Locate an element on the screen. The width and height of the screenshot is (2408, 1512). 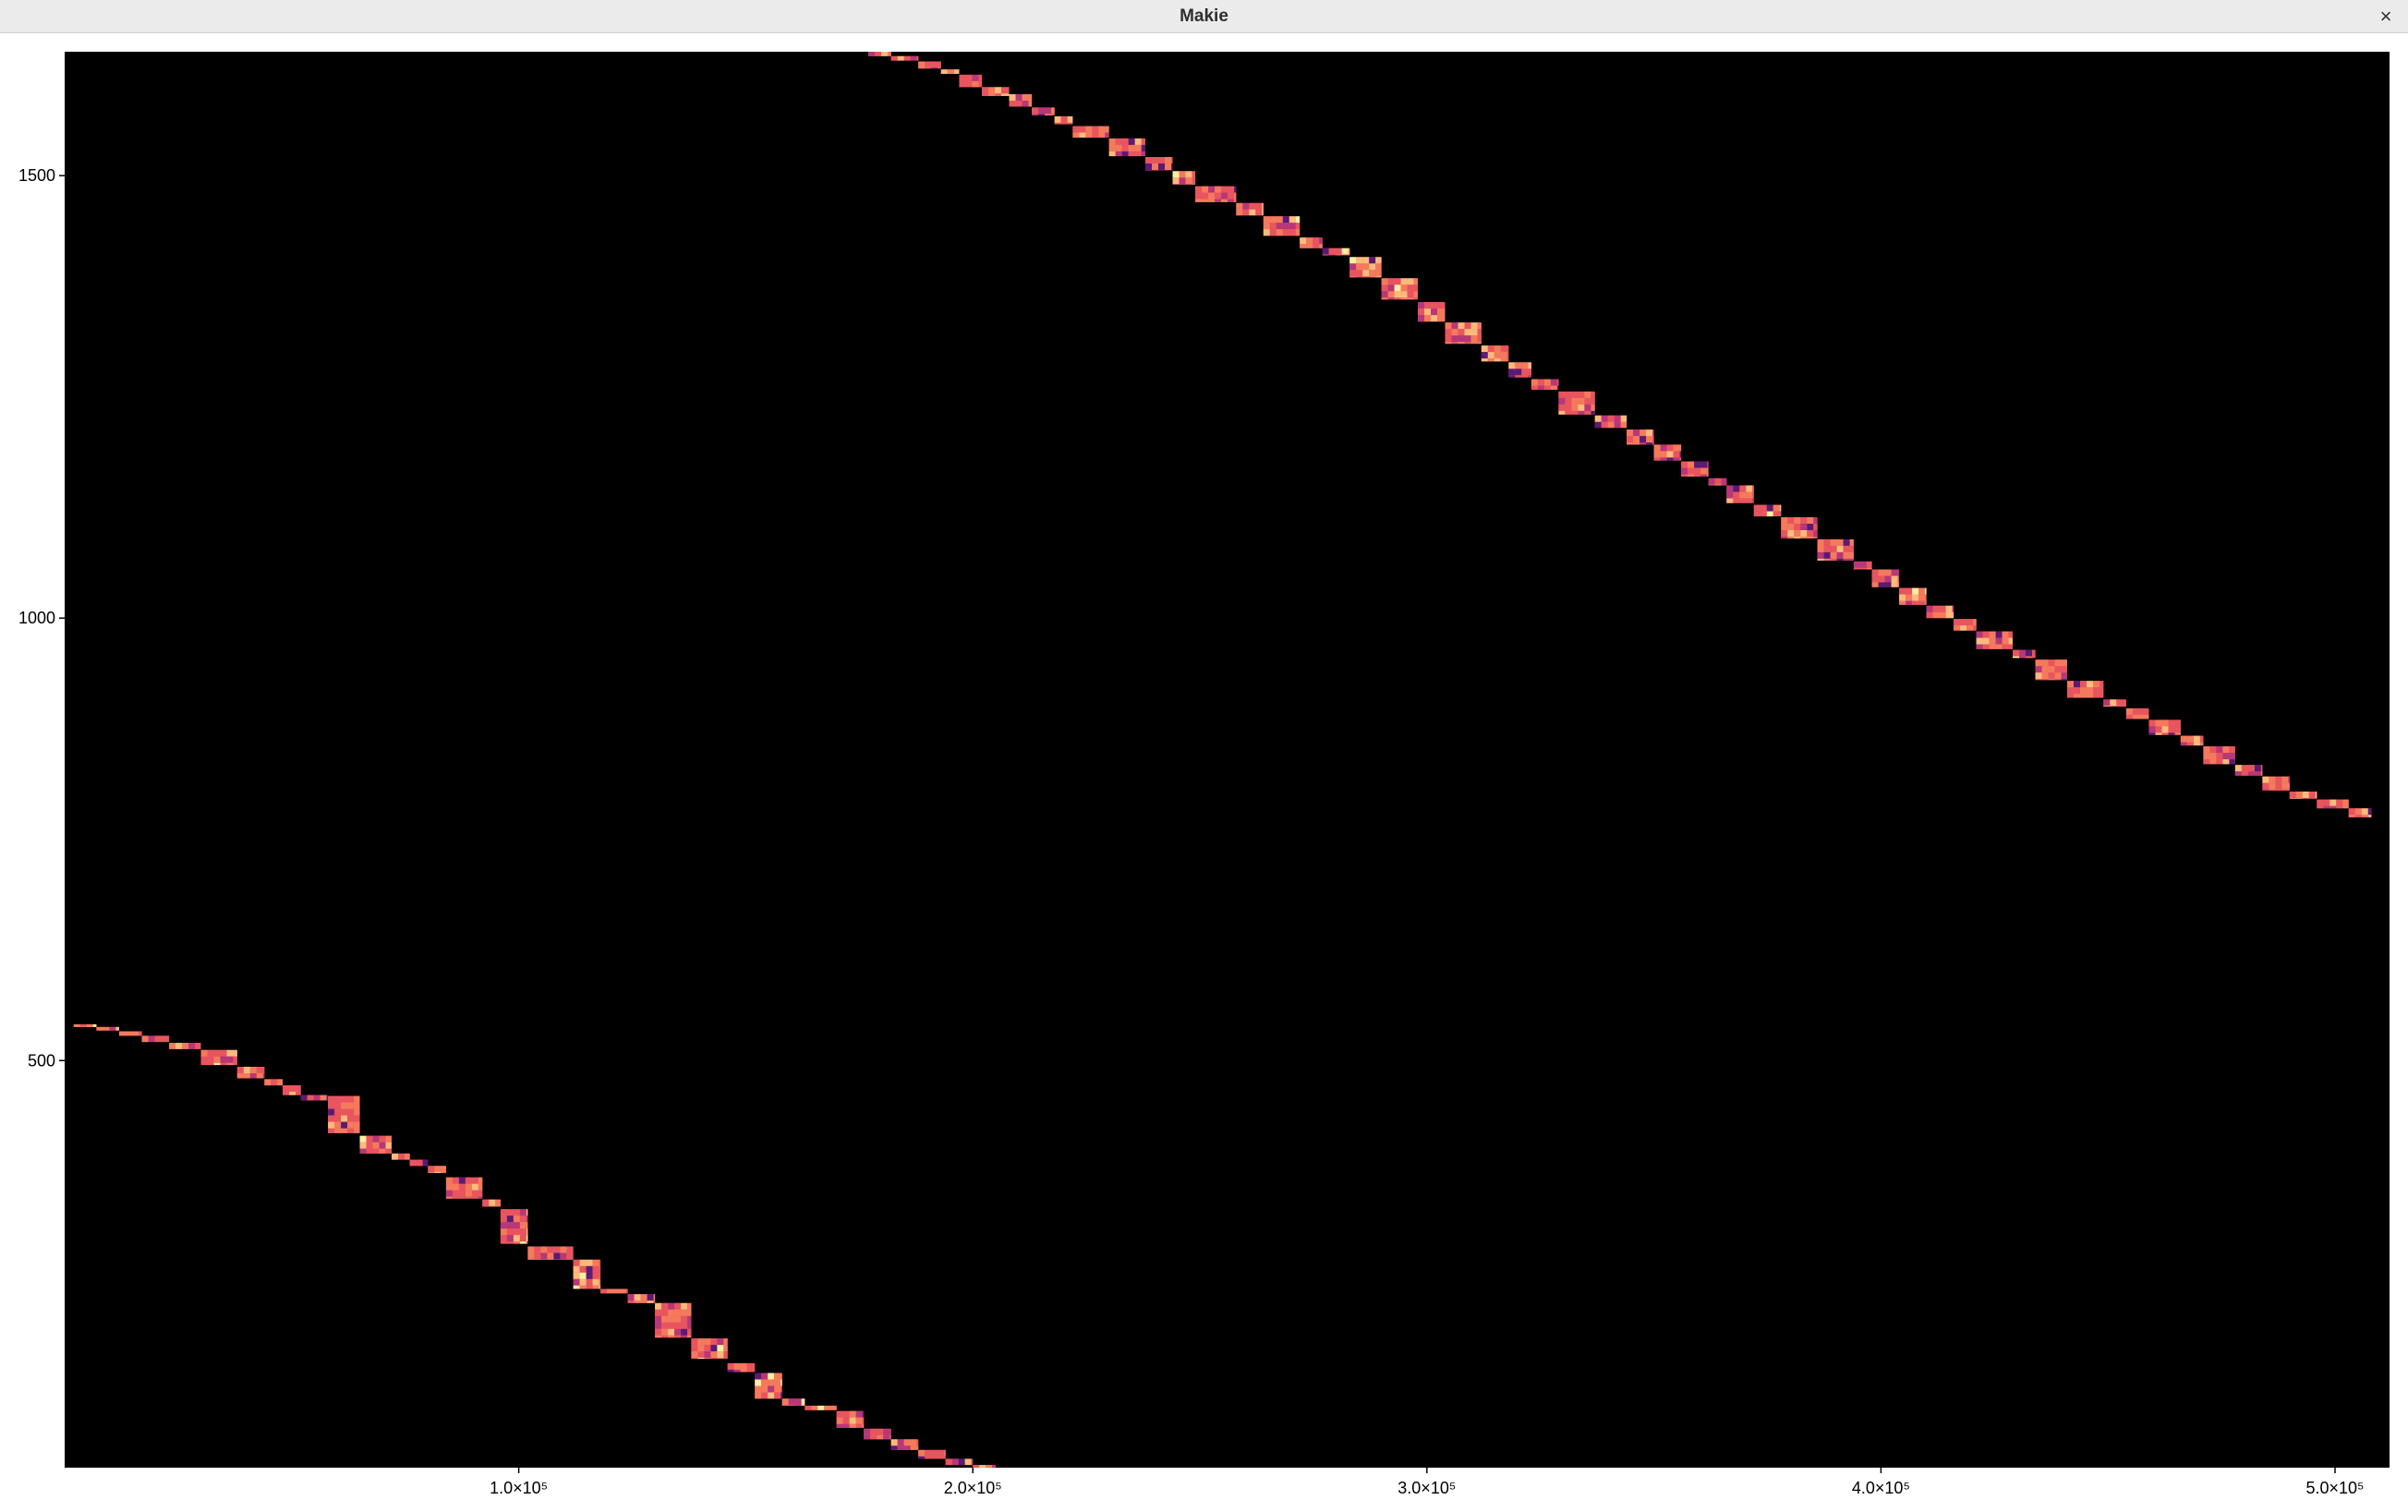
y-axis: 500 1000 1500 is located at coordinates (41, 618).